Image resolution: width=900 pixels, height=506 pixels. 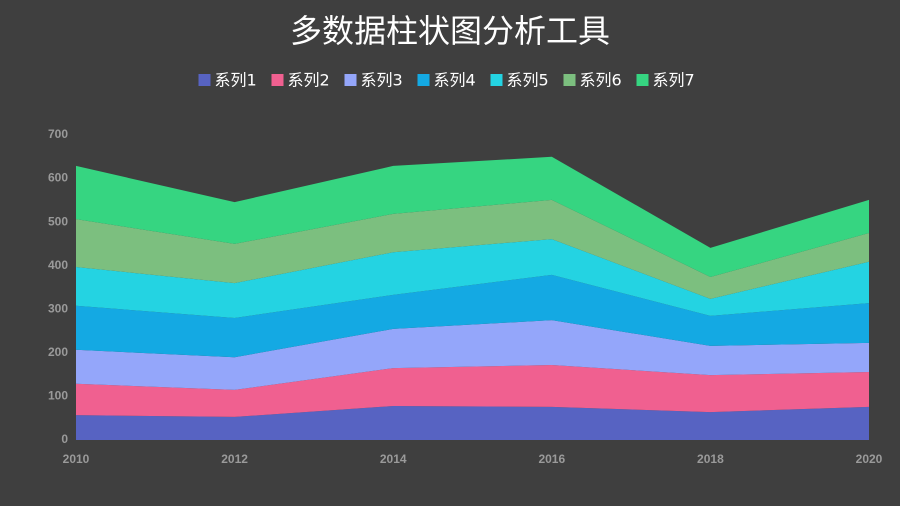 I want to click on y-tick-label: 400, so click(x=58, y=265).